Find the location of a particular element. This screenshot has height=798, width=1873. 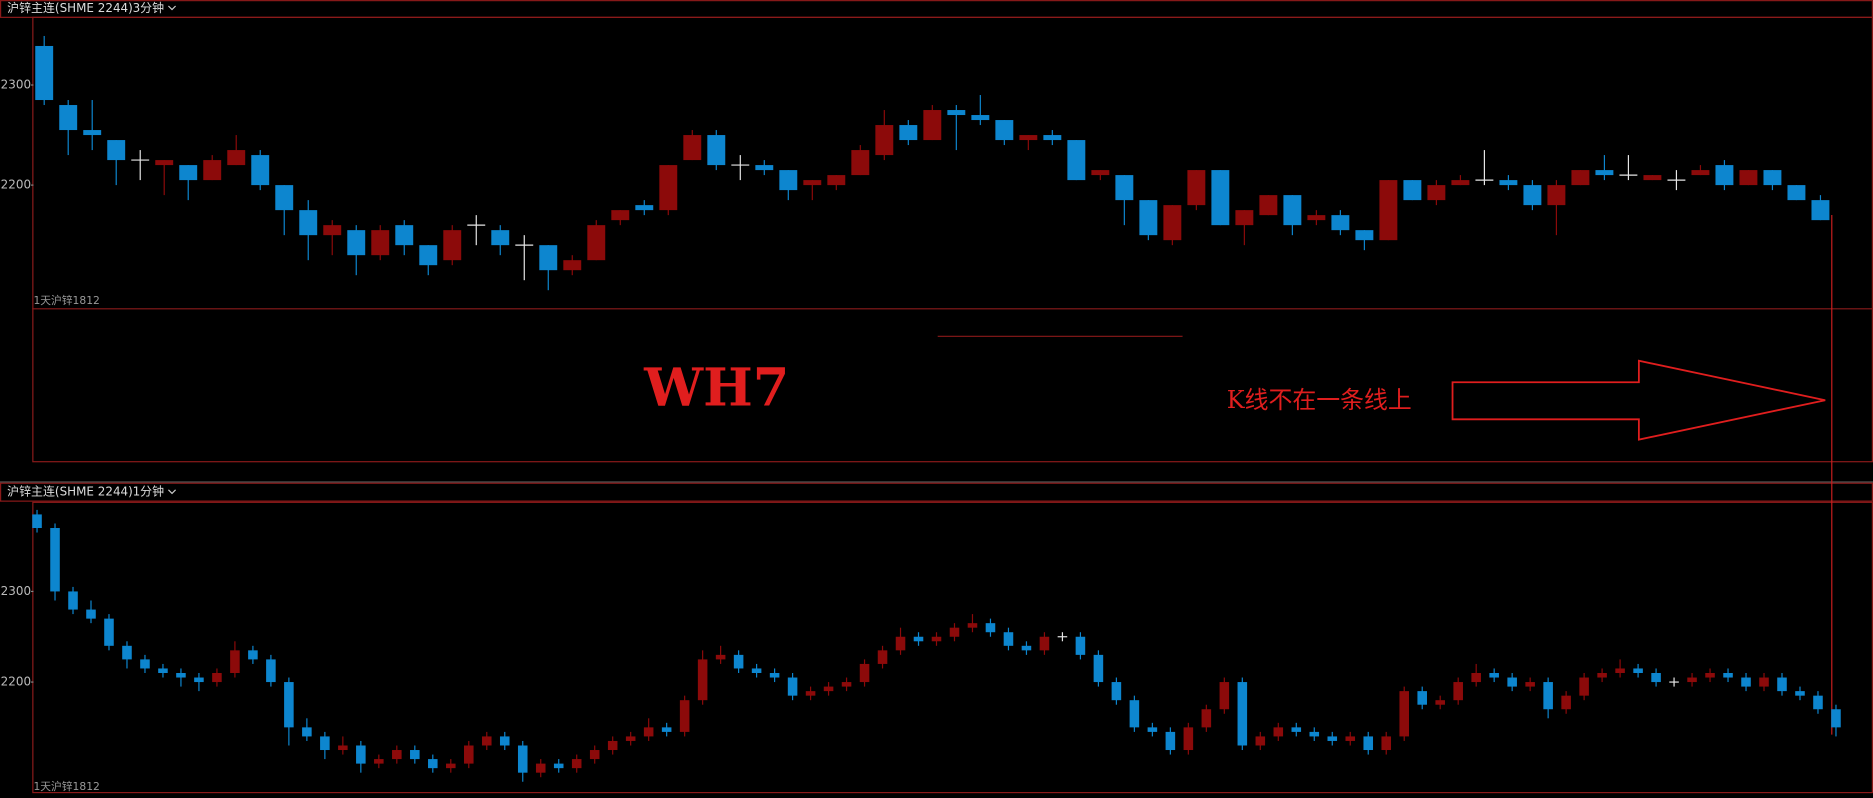

bottom-symbol: 沪锌主连(SHME 2244) is located at coordinates (70, 491).